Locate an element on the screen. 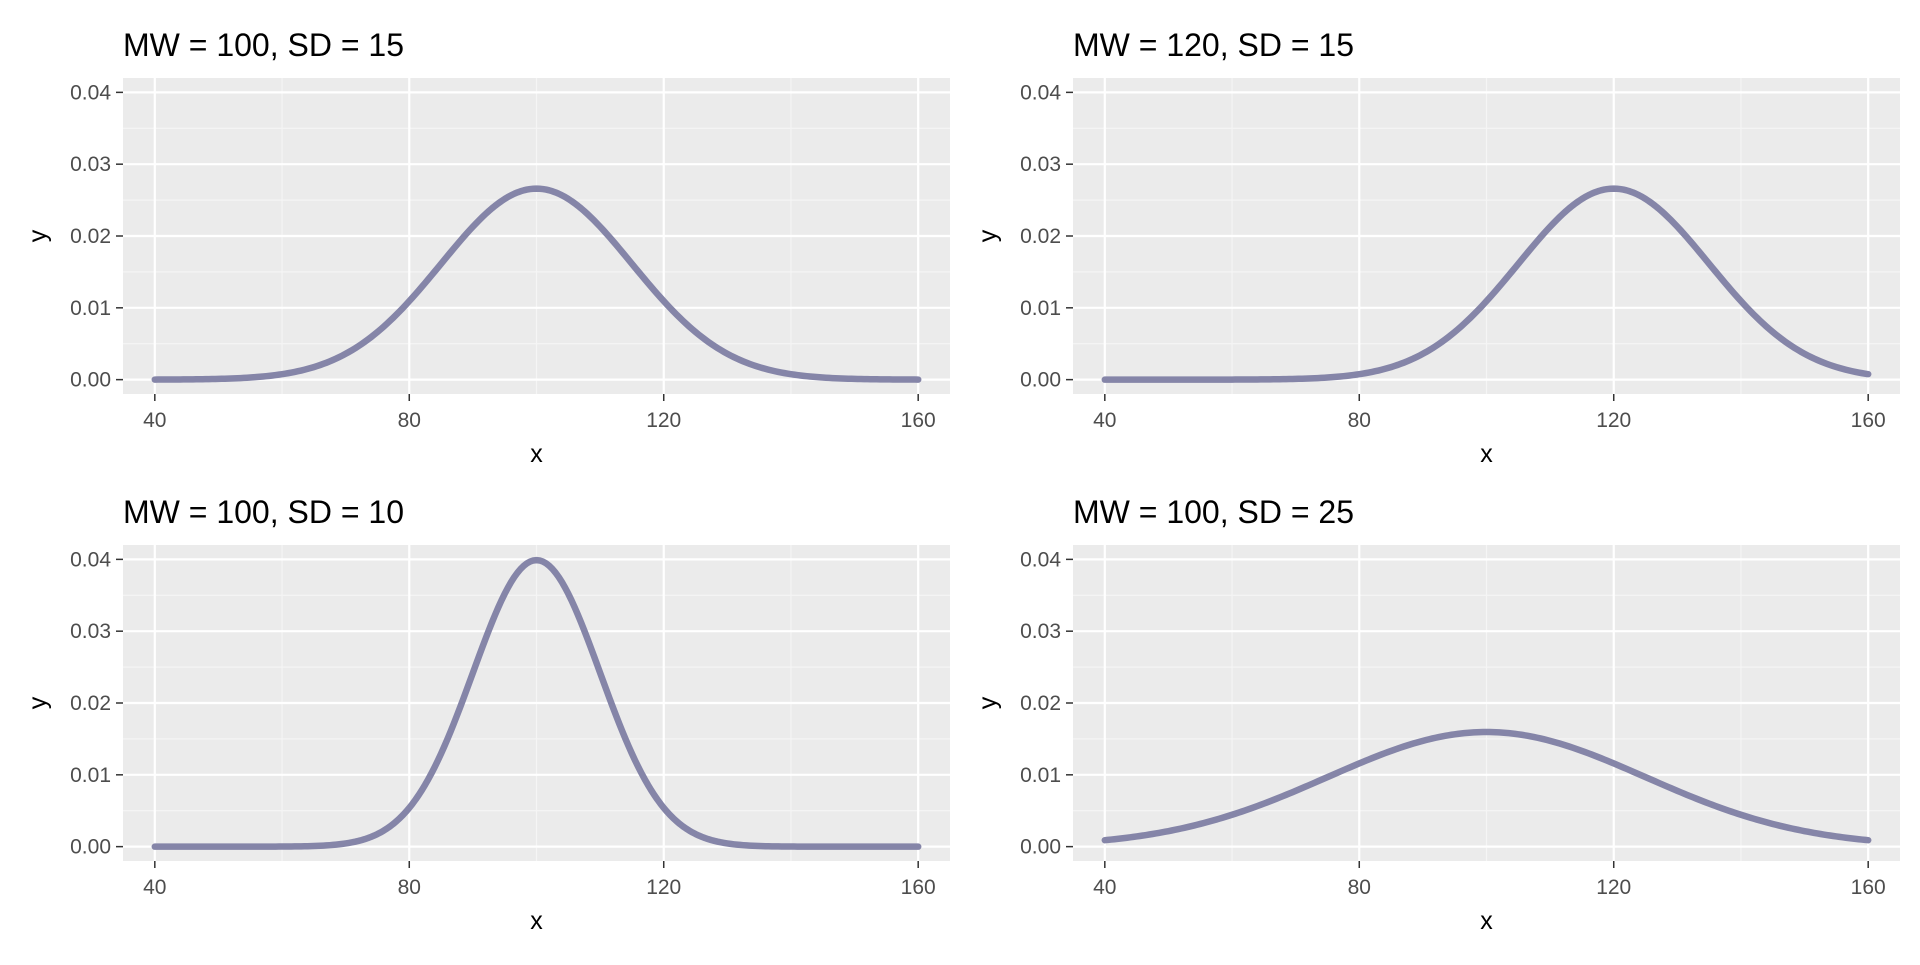 This screenshot has height=965, width=1920. panel-title: MW = 100, SD = 25 is located at coordinates (1213, 512).